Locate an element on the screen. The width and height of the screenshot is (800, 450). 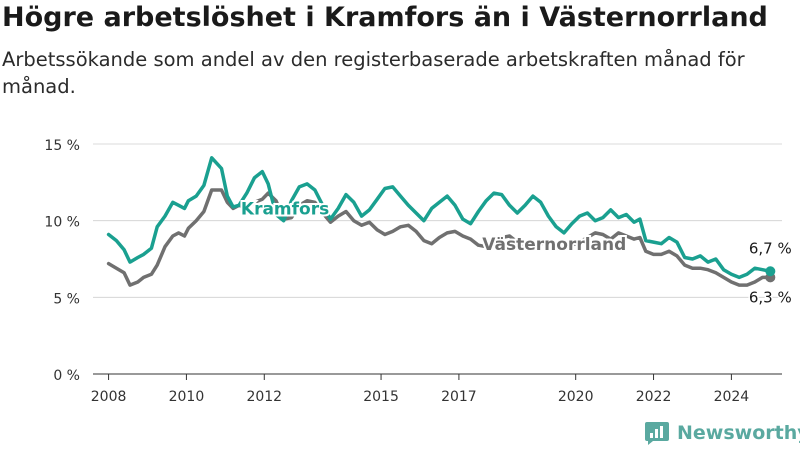
y-tick-label: 10 % is located at coordinates (62, 223).